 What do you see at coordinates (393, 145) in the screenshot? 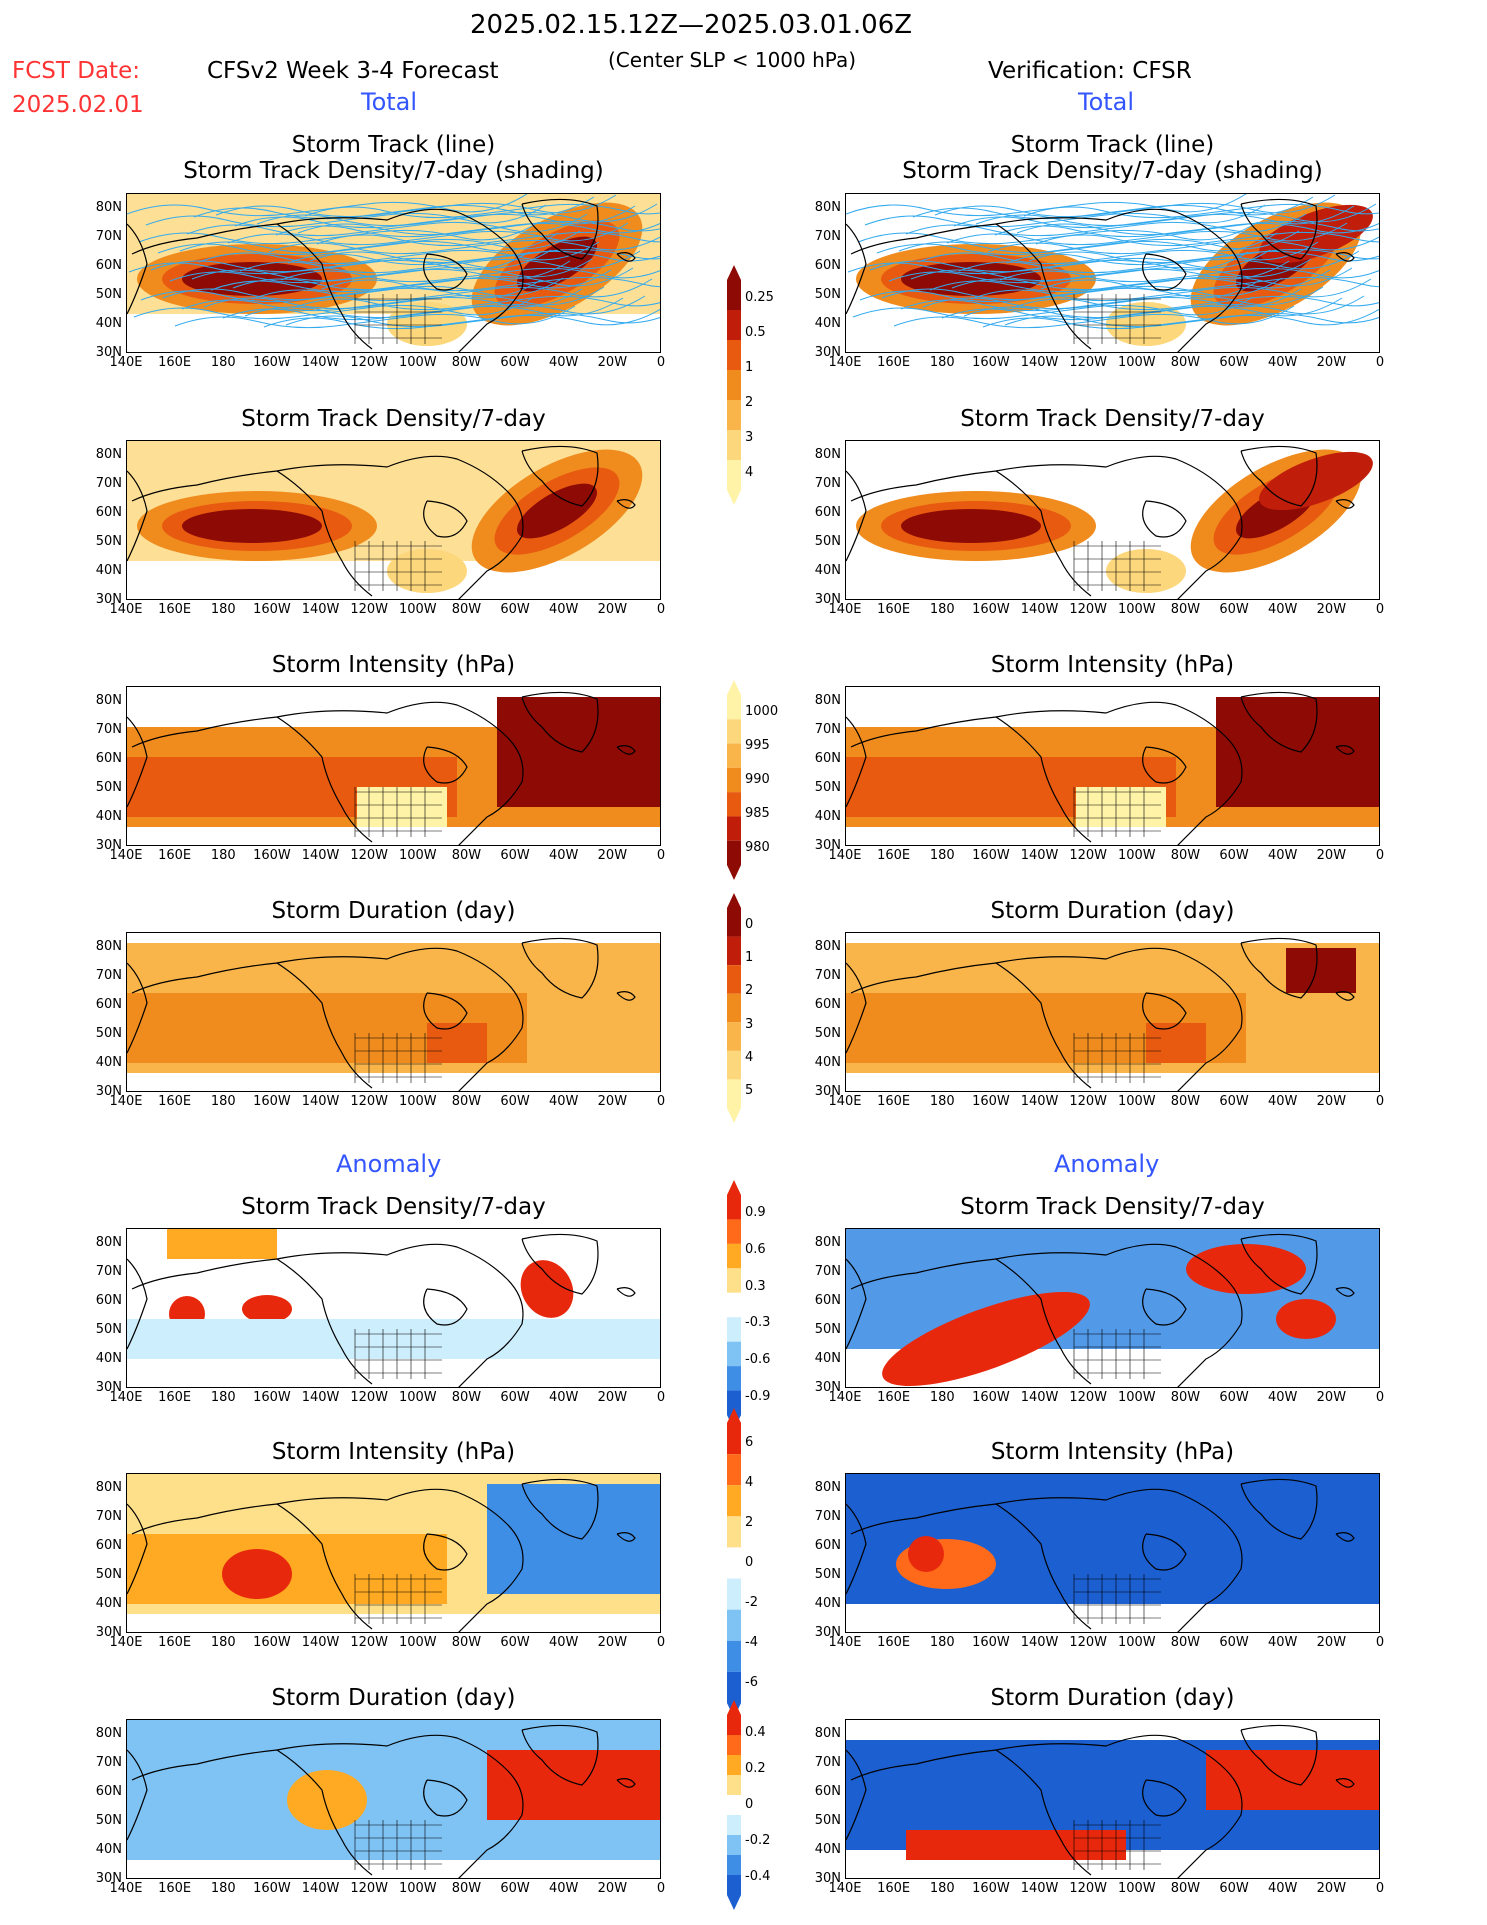
I see `panel-title-track_line: Storm Track (line)` at bounding box center [393, 145].